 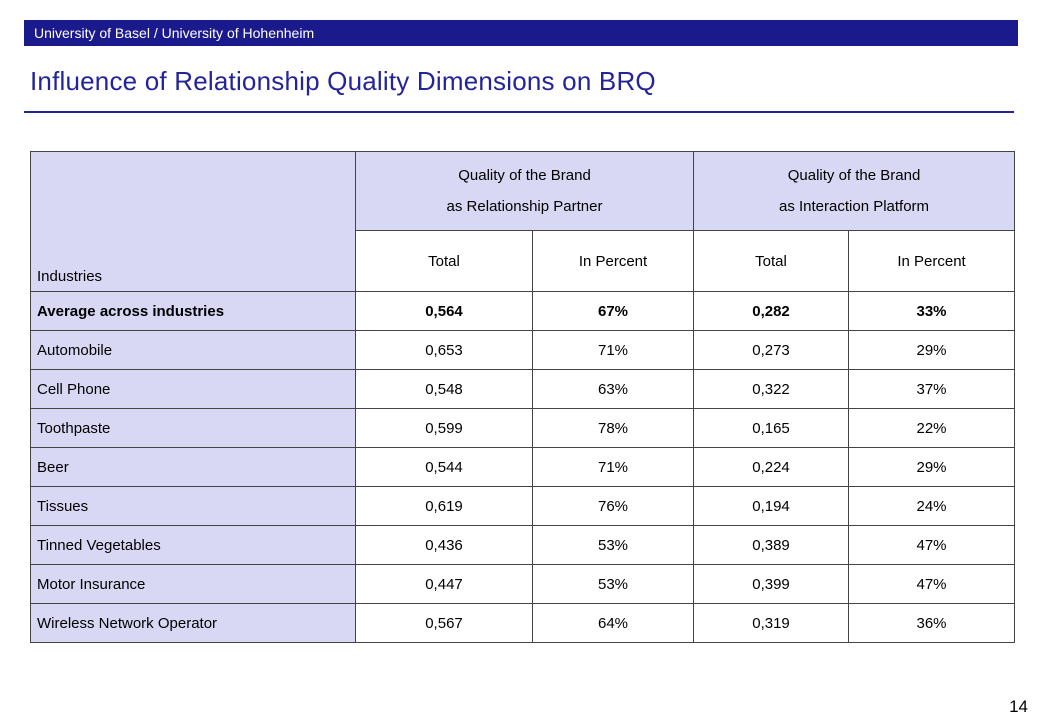 I want to click on cell-value: 76%, so click(x=613, y=506).